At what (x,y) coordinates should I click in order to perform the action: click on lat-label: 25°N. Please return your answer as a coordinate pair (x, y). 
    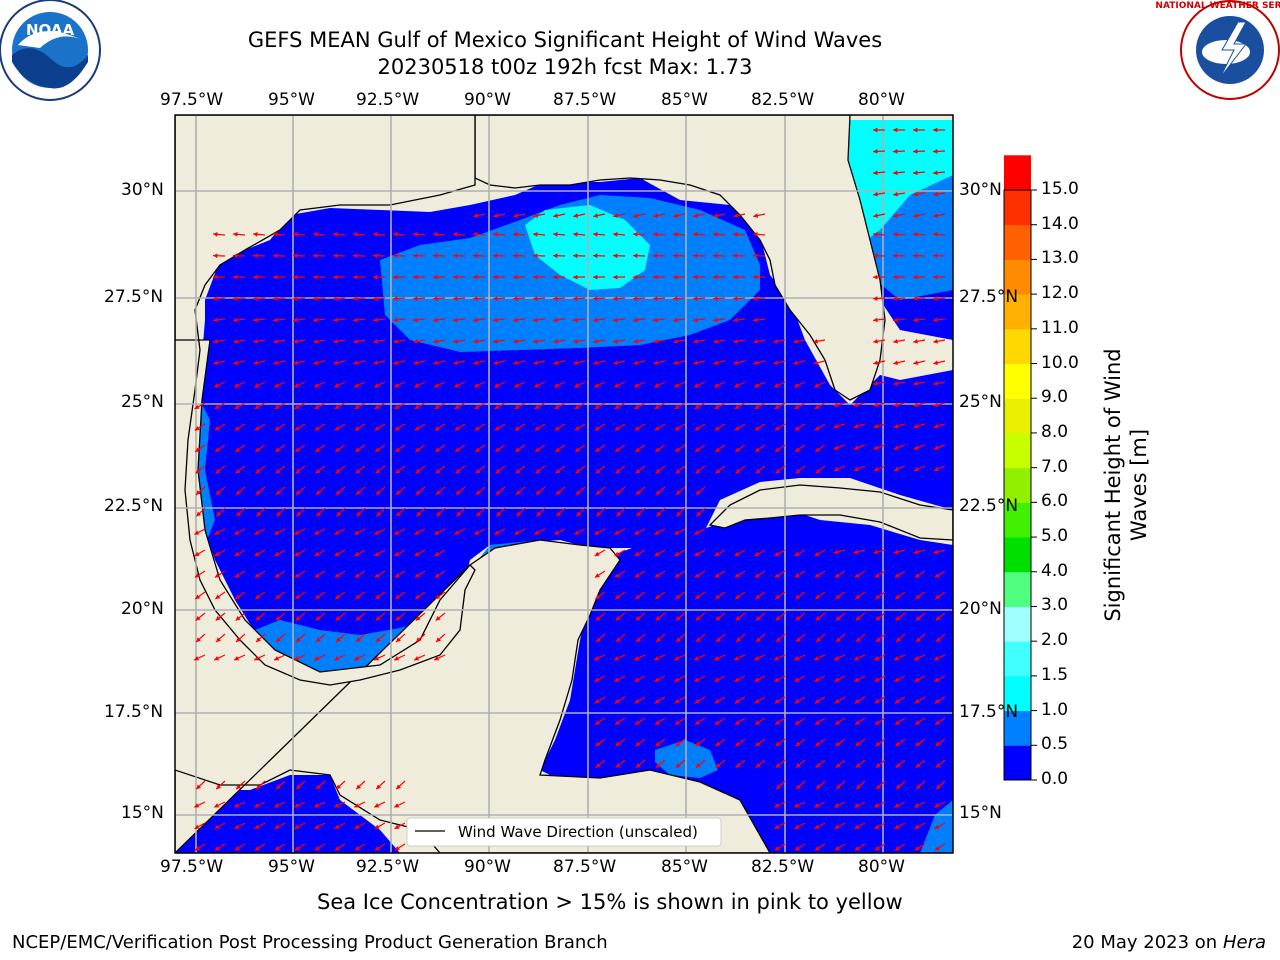
    Looking at the image, I should click on (142, 402).